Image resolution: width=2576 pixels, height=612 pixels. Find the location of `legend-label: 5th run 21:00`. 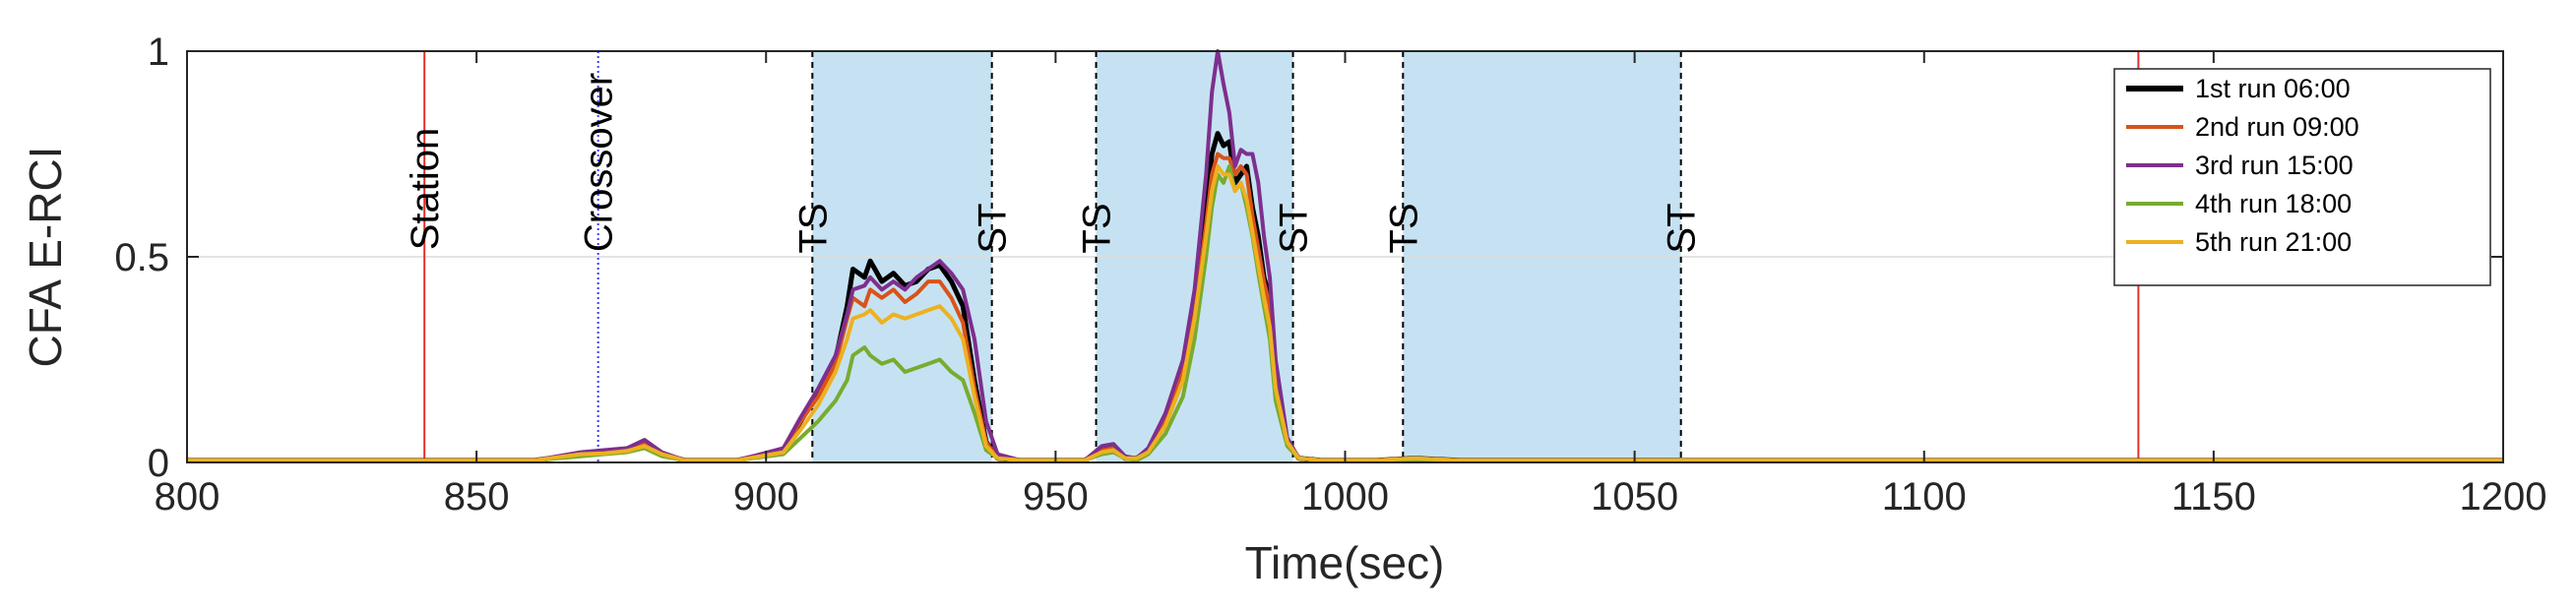

legend-label: 5th run 21:00 is located at coordinates (2273, 242).